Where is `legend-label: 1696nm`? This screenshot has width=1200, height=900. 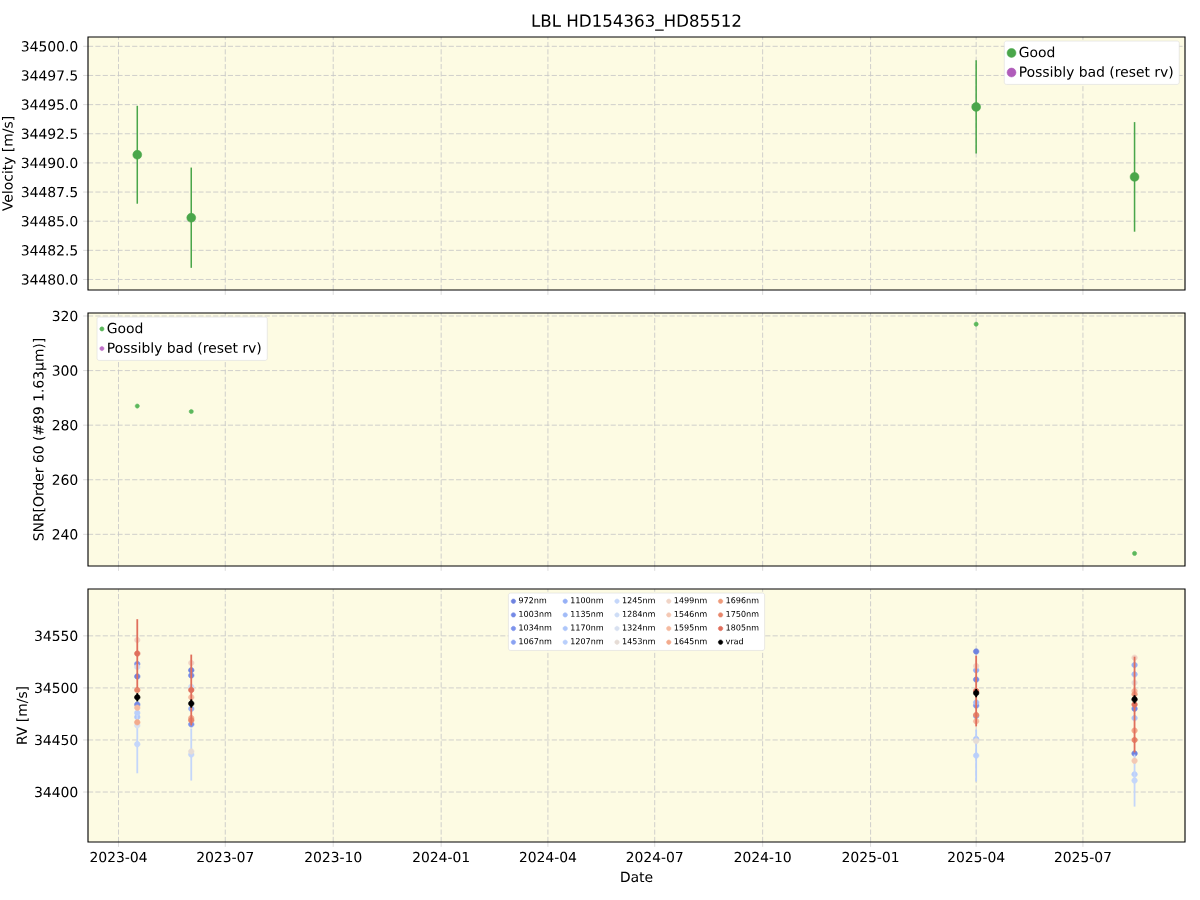
legend-label: 1696nm is located at coordinates (742, 600).